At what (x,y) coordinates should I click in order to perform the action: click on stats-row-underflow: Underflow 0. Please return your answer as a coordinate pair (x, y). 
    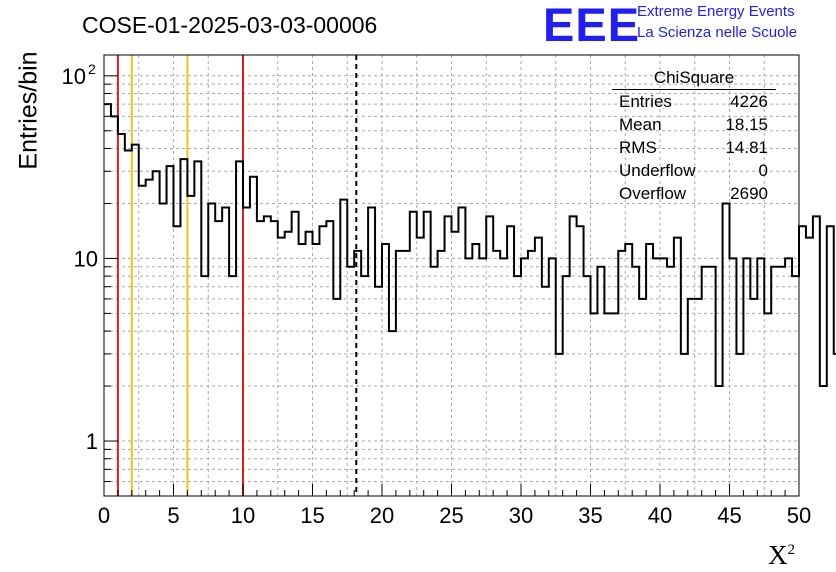
    Looking at the image, I should click on (694, 172).